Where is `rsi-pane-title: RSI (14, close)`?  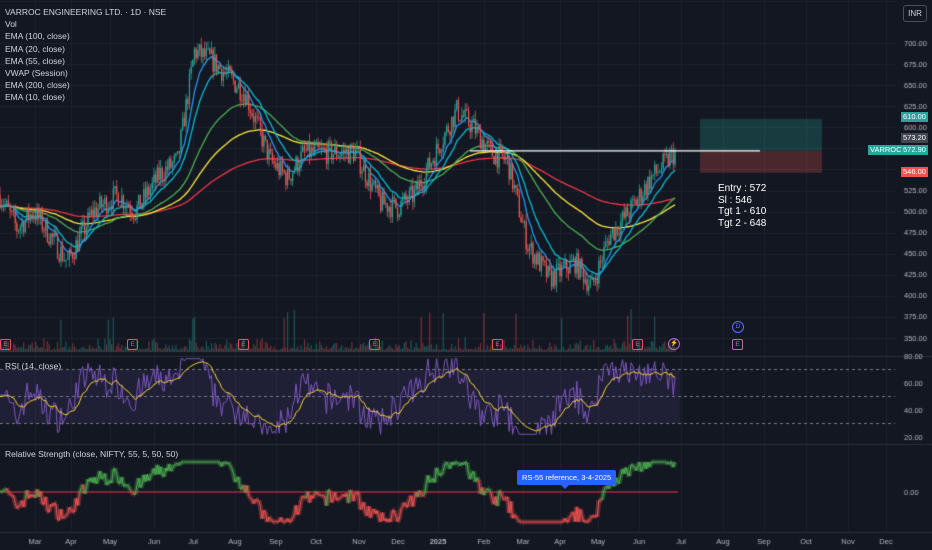
rsi-pane-title: RSI (14, close) is located at coordinates (33, 366).